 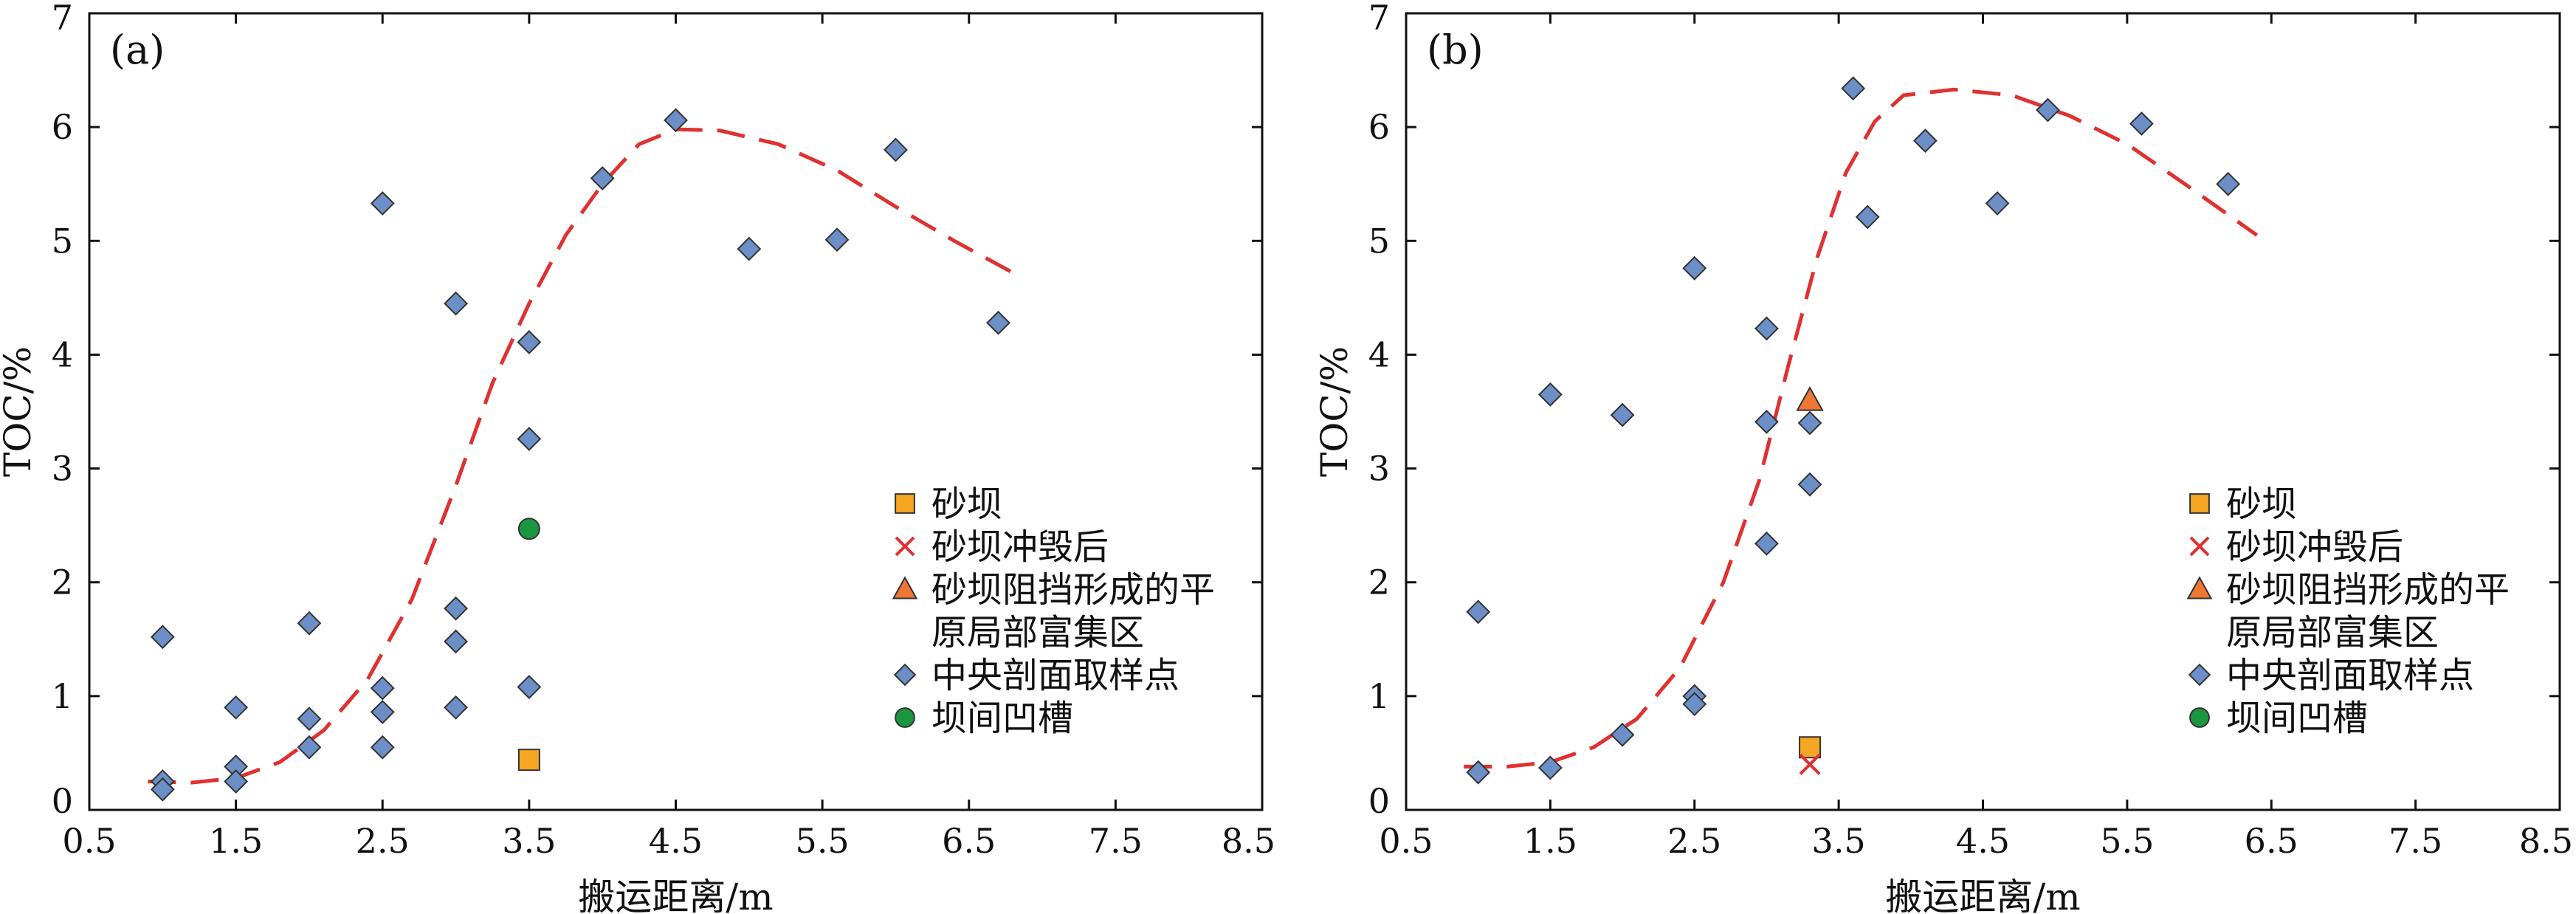 I want to click on y-tick-label: 2, so click(x=63, y=582).